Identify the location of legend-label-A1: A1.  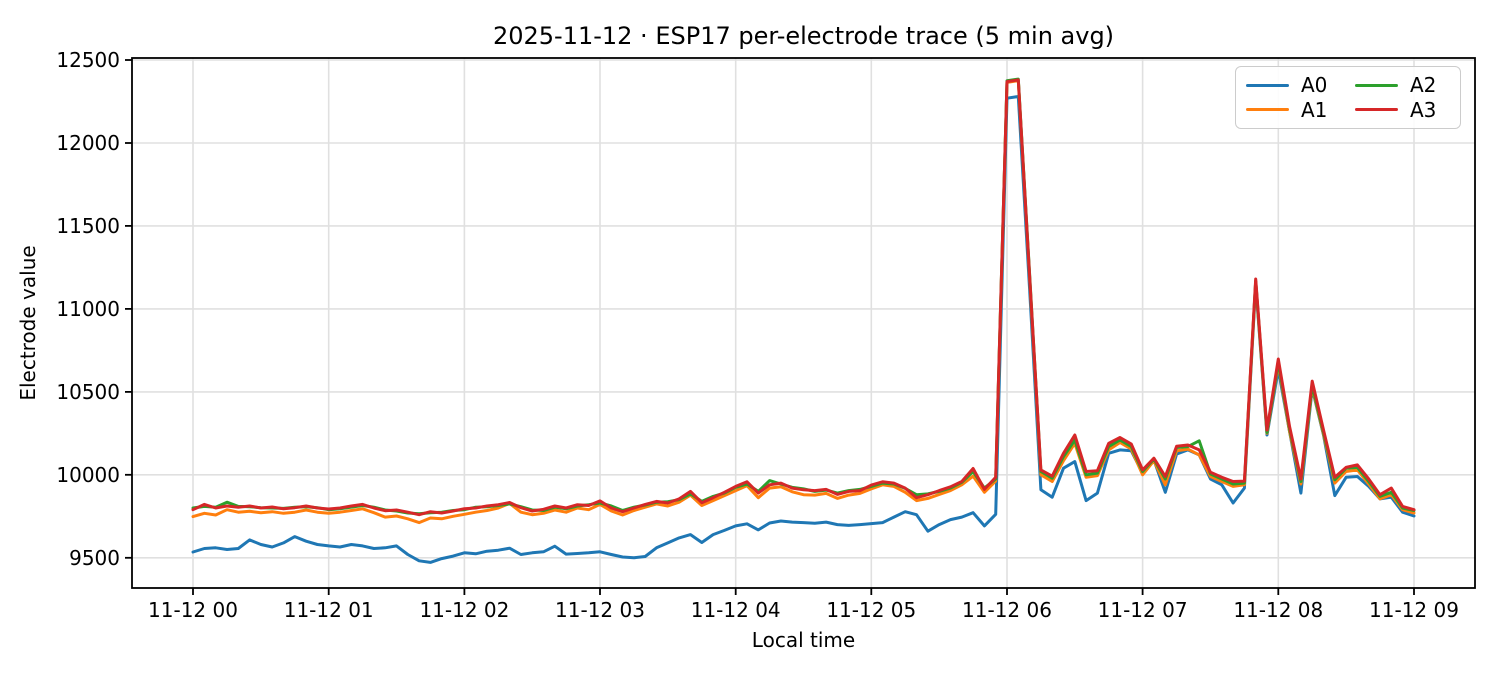
(1314, 109).